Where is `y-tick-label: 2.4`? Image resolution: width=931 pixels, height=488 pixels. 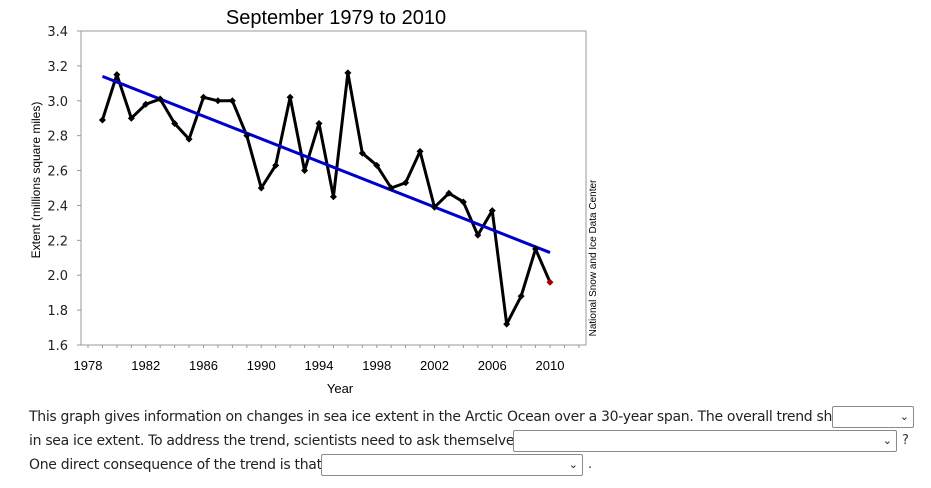 y-tick-label: 2.4 is located at coordinates (57, 206).